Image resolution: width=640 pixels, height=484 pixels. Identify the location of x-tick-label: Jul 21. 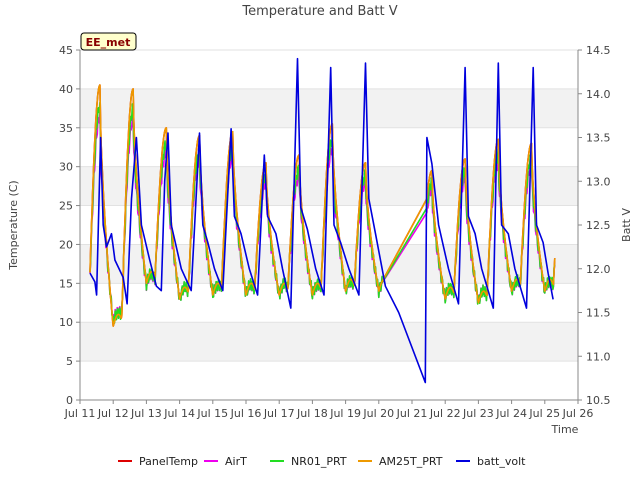
(412, 413).